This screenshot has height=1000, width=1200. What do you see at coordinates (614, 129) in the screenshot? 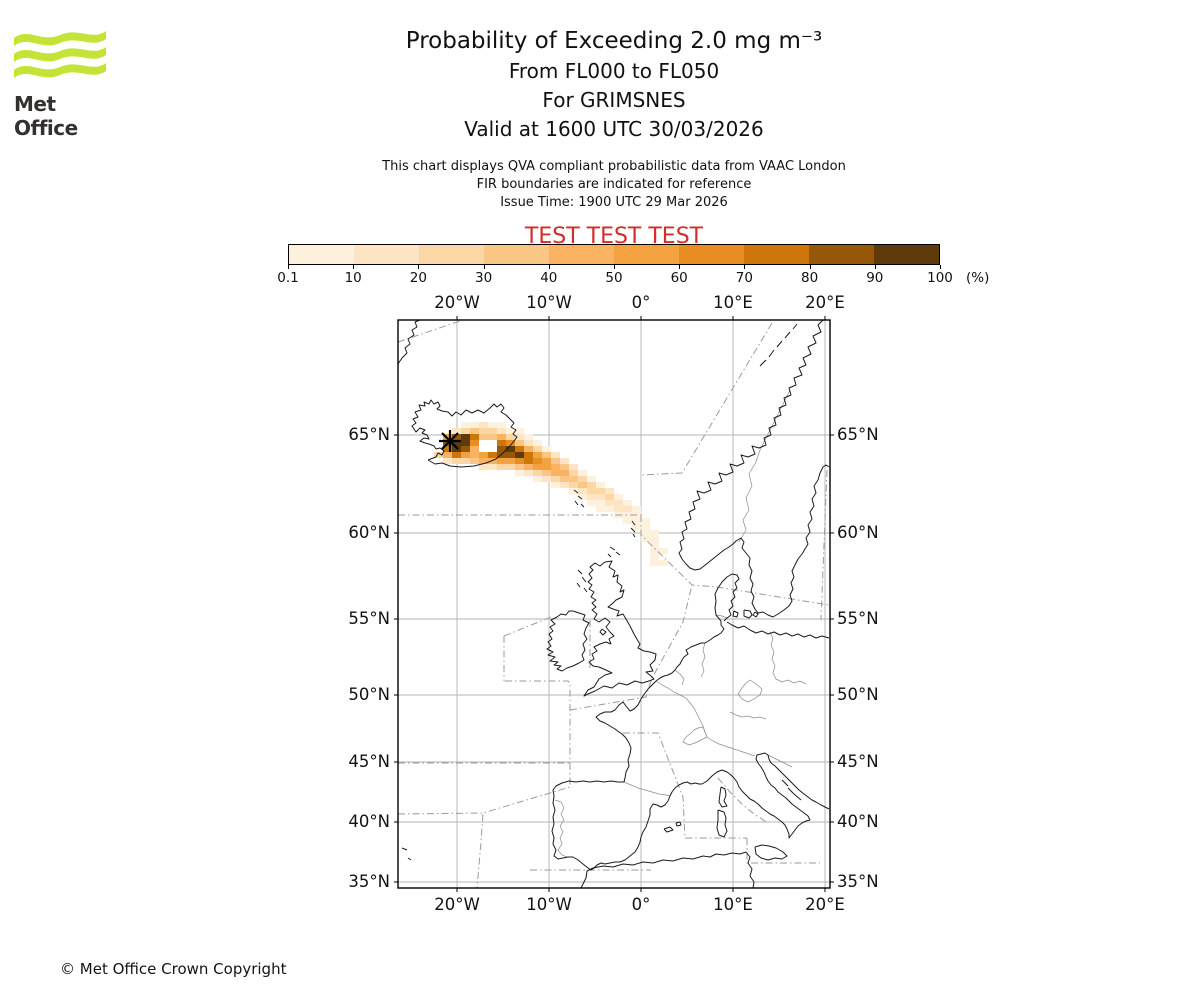
I see `subtitle-valid-time: Valid at 1600 UTC 30/03/2026` at bounding box center [614, 129].